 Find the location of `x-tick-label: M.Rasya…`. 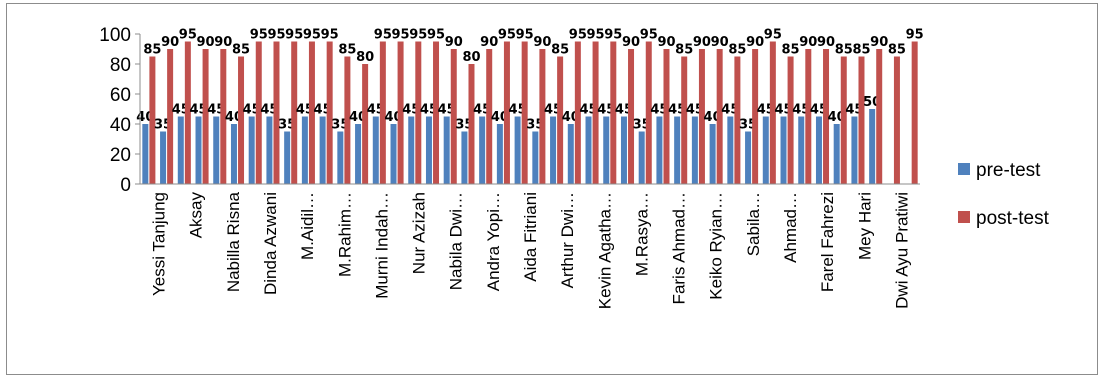

x-tick-label: M.Rasya… is located at coordinates (641, 234).